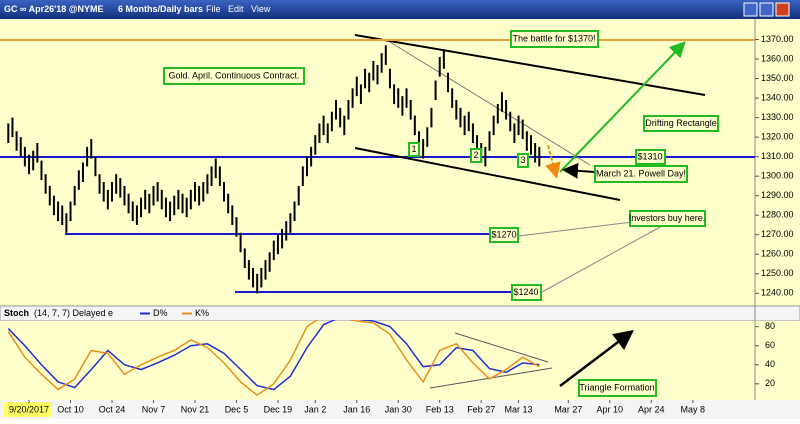 The width and height of the screenshot is (800, 424). Describe the element at coordinates (440, 409) in the screenshot. I see `x-tick-label: Feb 13` at that location.